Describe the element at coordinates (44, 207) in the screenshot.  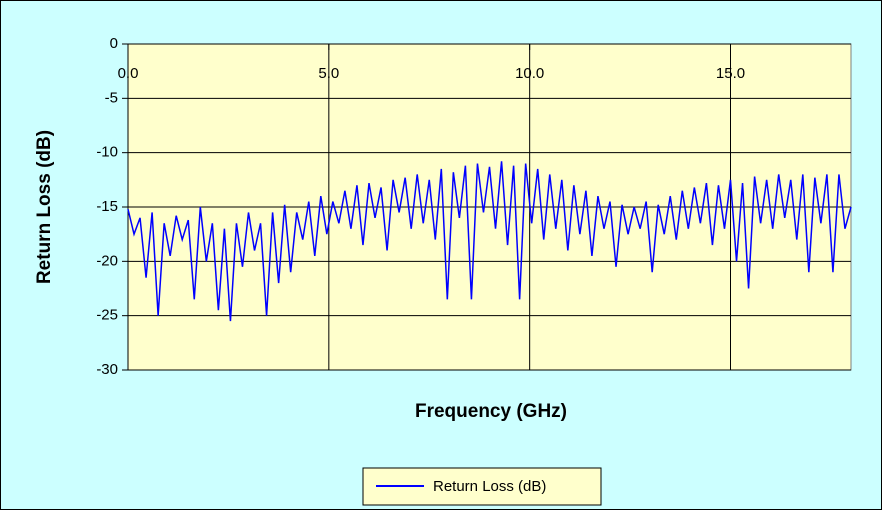
I see `y-axis-title: Return Loss (dB)` at that location.